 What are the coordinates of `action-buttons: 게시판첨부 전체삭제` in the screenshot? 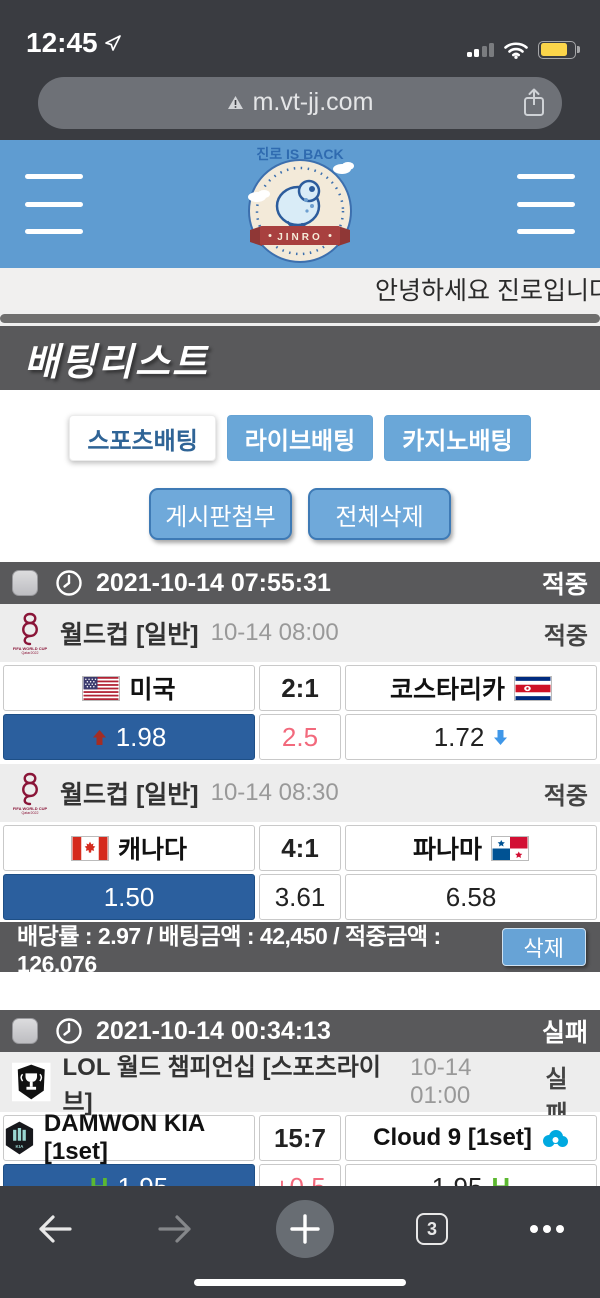 It's located at (300, 514).